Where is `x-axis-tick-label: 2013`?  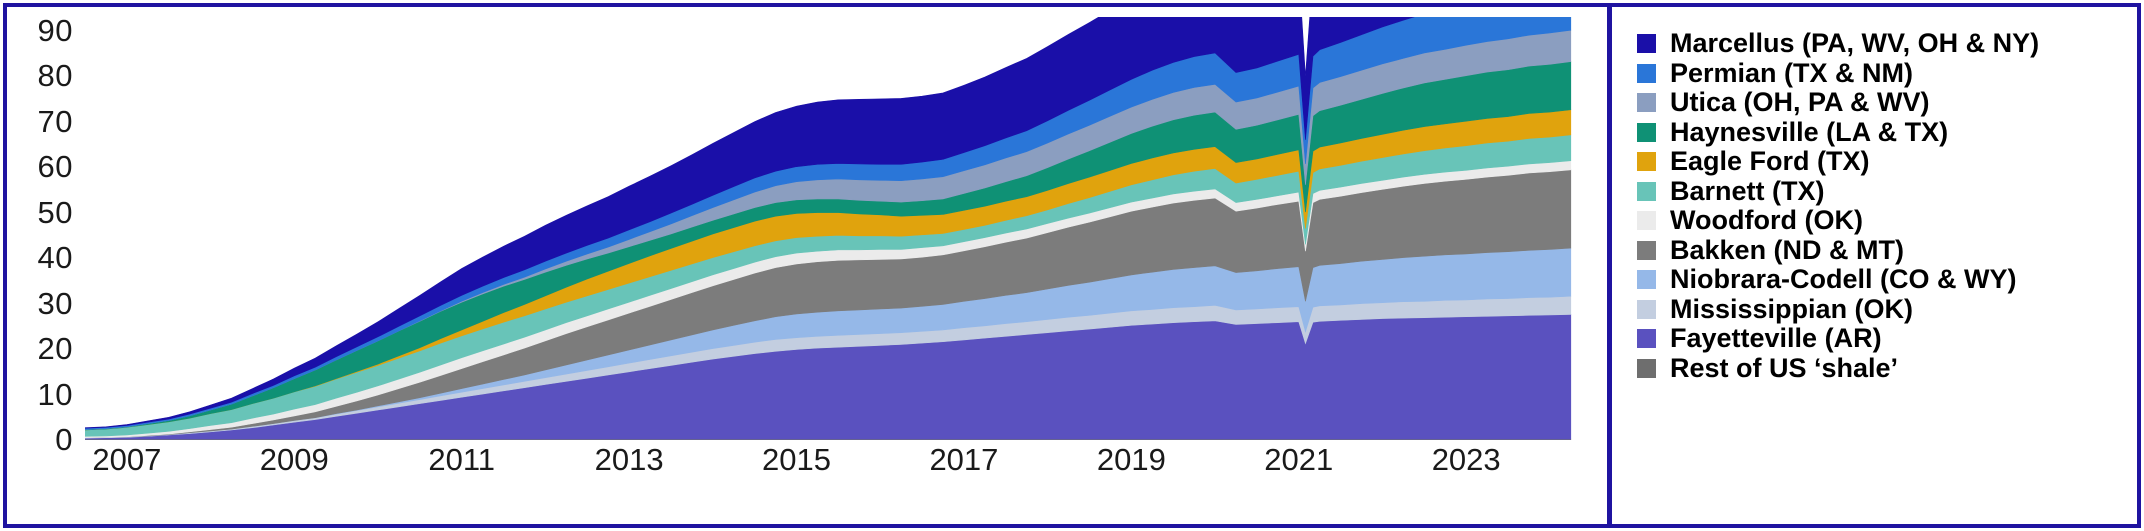
x-axis-tick-label: 2013 is located at coordinates (629, 459).